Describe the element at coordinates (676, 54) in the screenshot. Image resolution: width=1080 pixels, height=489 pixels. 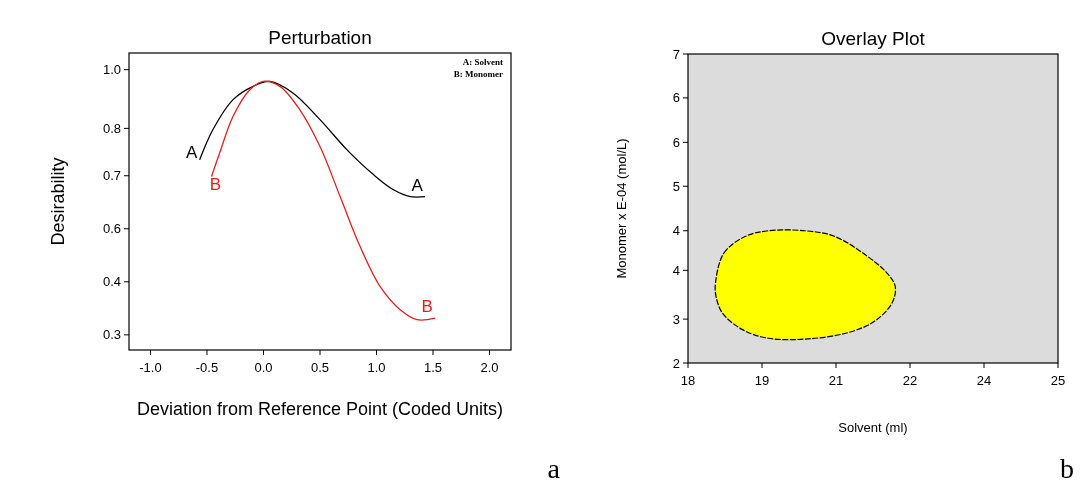
I see `y-tick-label: 7` at that location.